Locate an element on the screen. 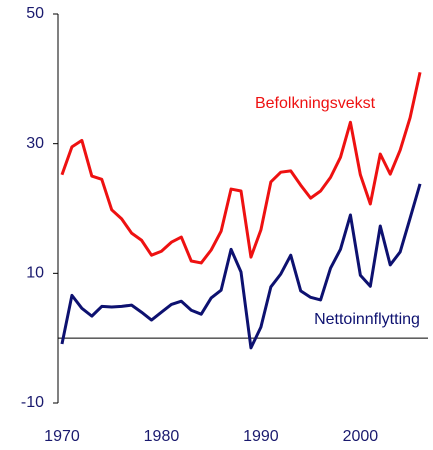  y-tick-label: -10 is located at coordinates (32, 402).